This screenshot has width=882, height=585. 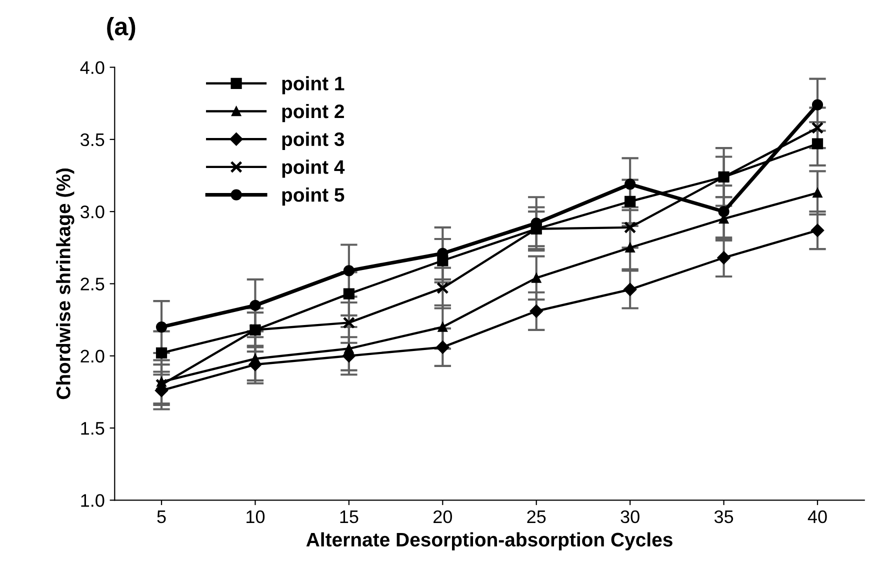 I want to click on y-tick-label: 2.0, so click(x=92, y=356).